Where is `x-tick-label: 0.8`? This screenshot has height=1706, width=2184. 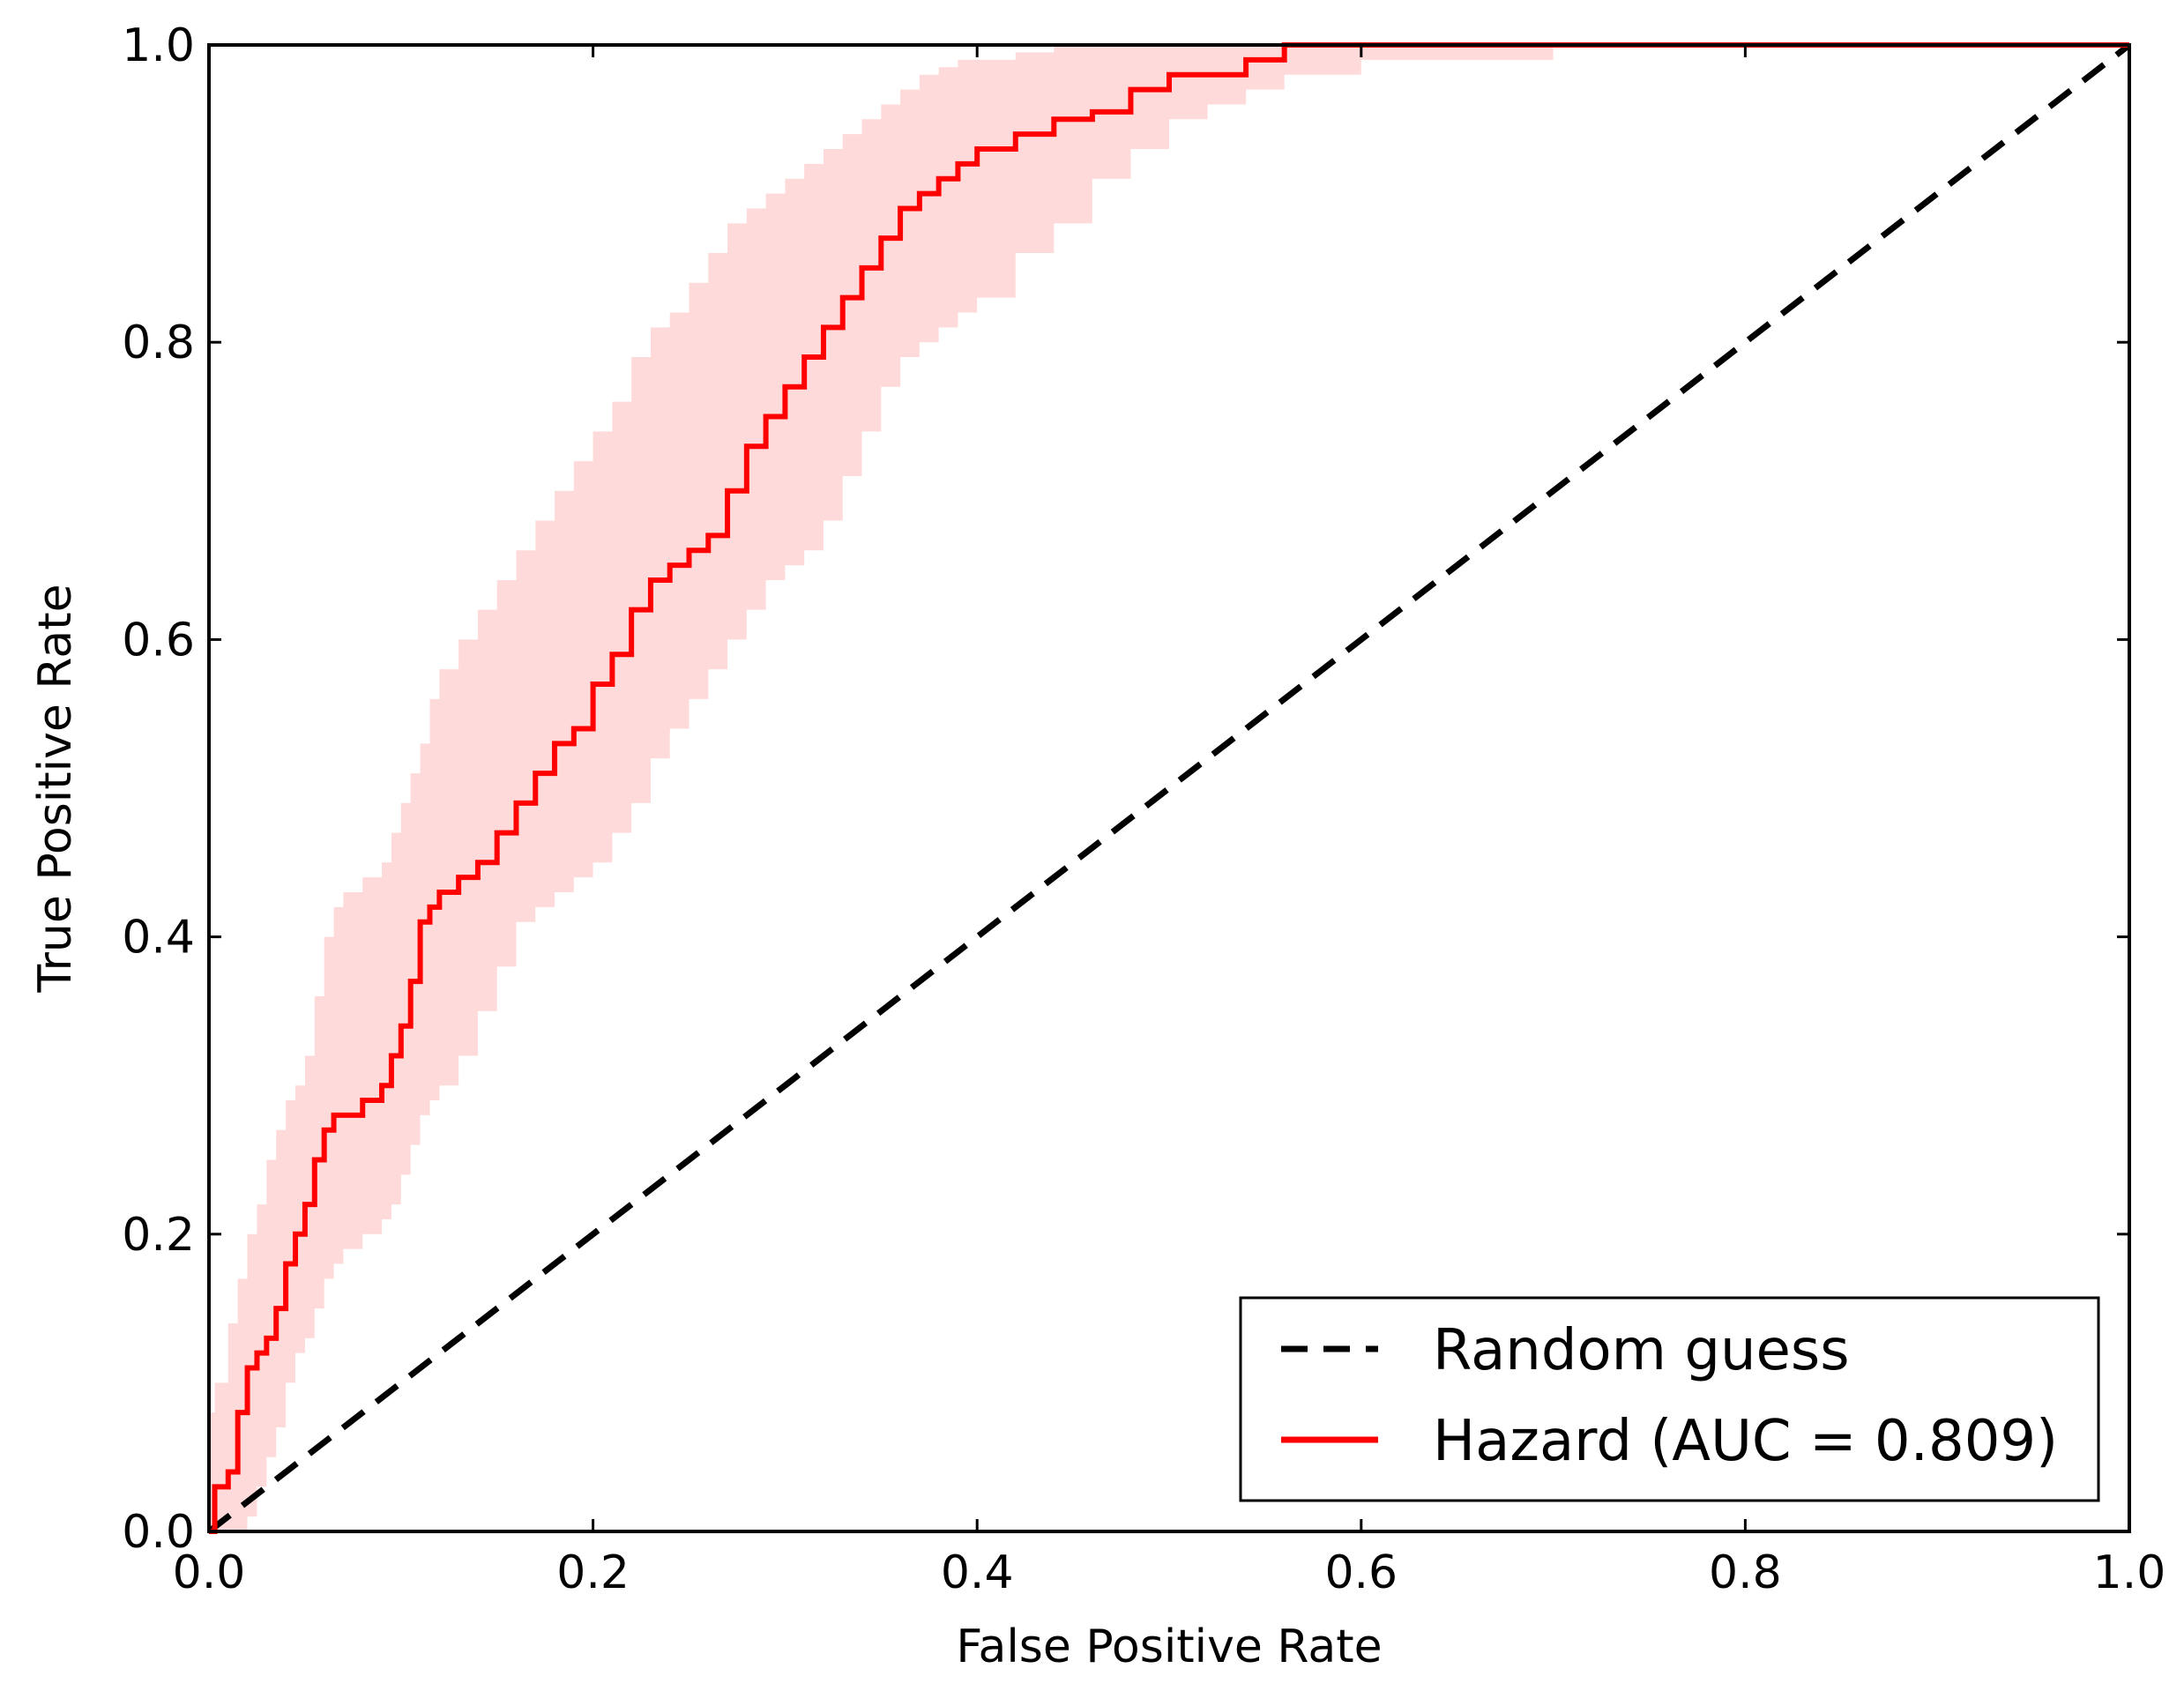
x-tick-label: 0.8 is located at coordinates (1745, 1573).